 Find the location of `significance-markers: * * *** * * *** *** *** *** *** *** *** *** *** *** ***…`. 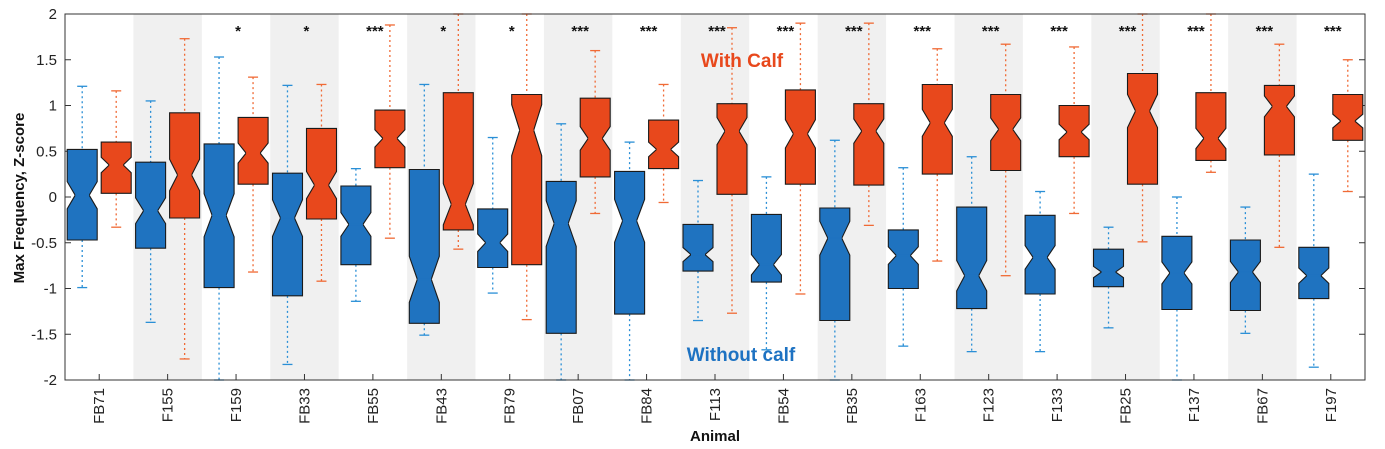

significance-markers: * * *** * * *** *** *** *** *** *** *** *** *** *** ***… is located at coordinates (788, 31).